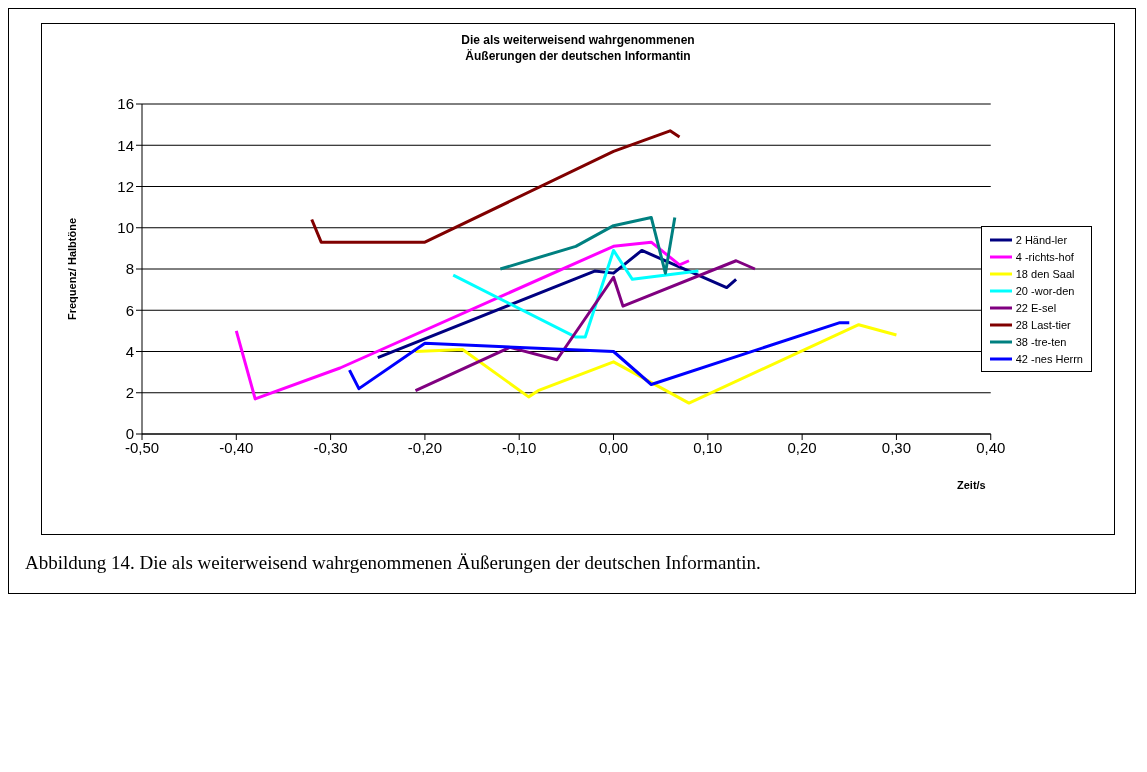 The height and width of the screenshot is (772, 1147). What do you see at coordinates (1041, 341) in the screenshot?
I see `legend-label: 38 -tre-ten` at bounding box center [1041, 341].